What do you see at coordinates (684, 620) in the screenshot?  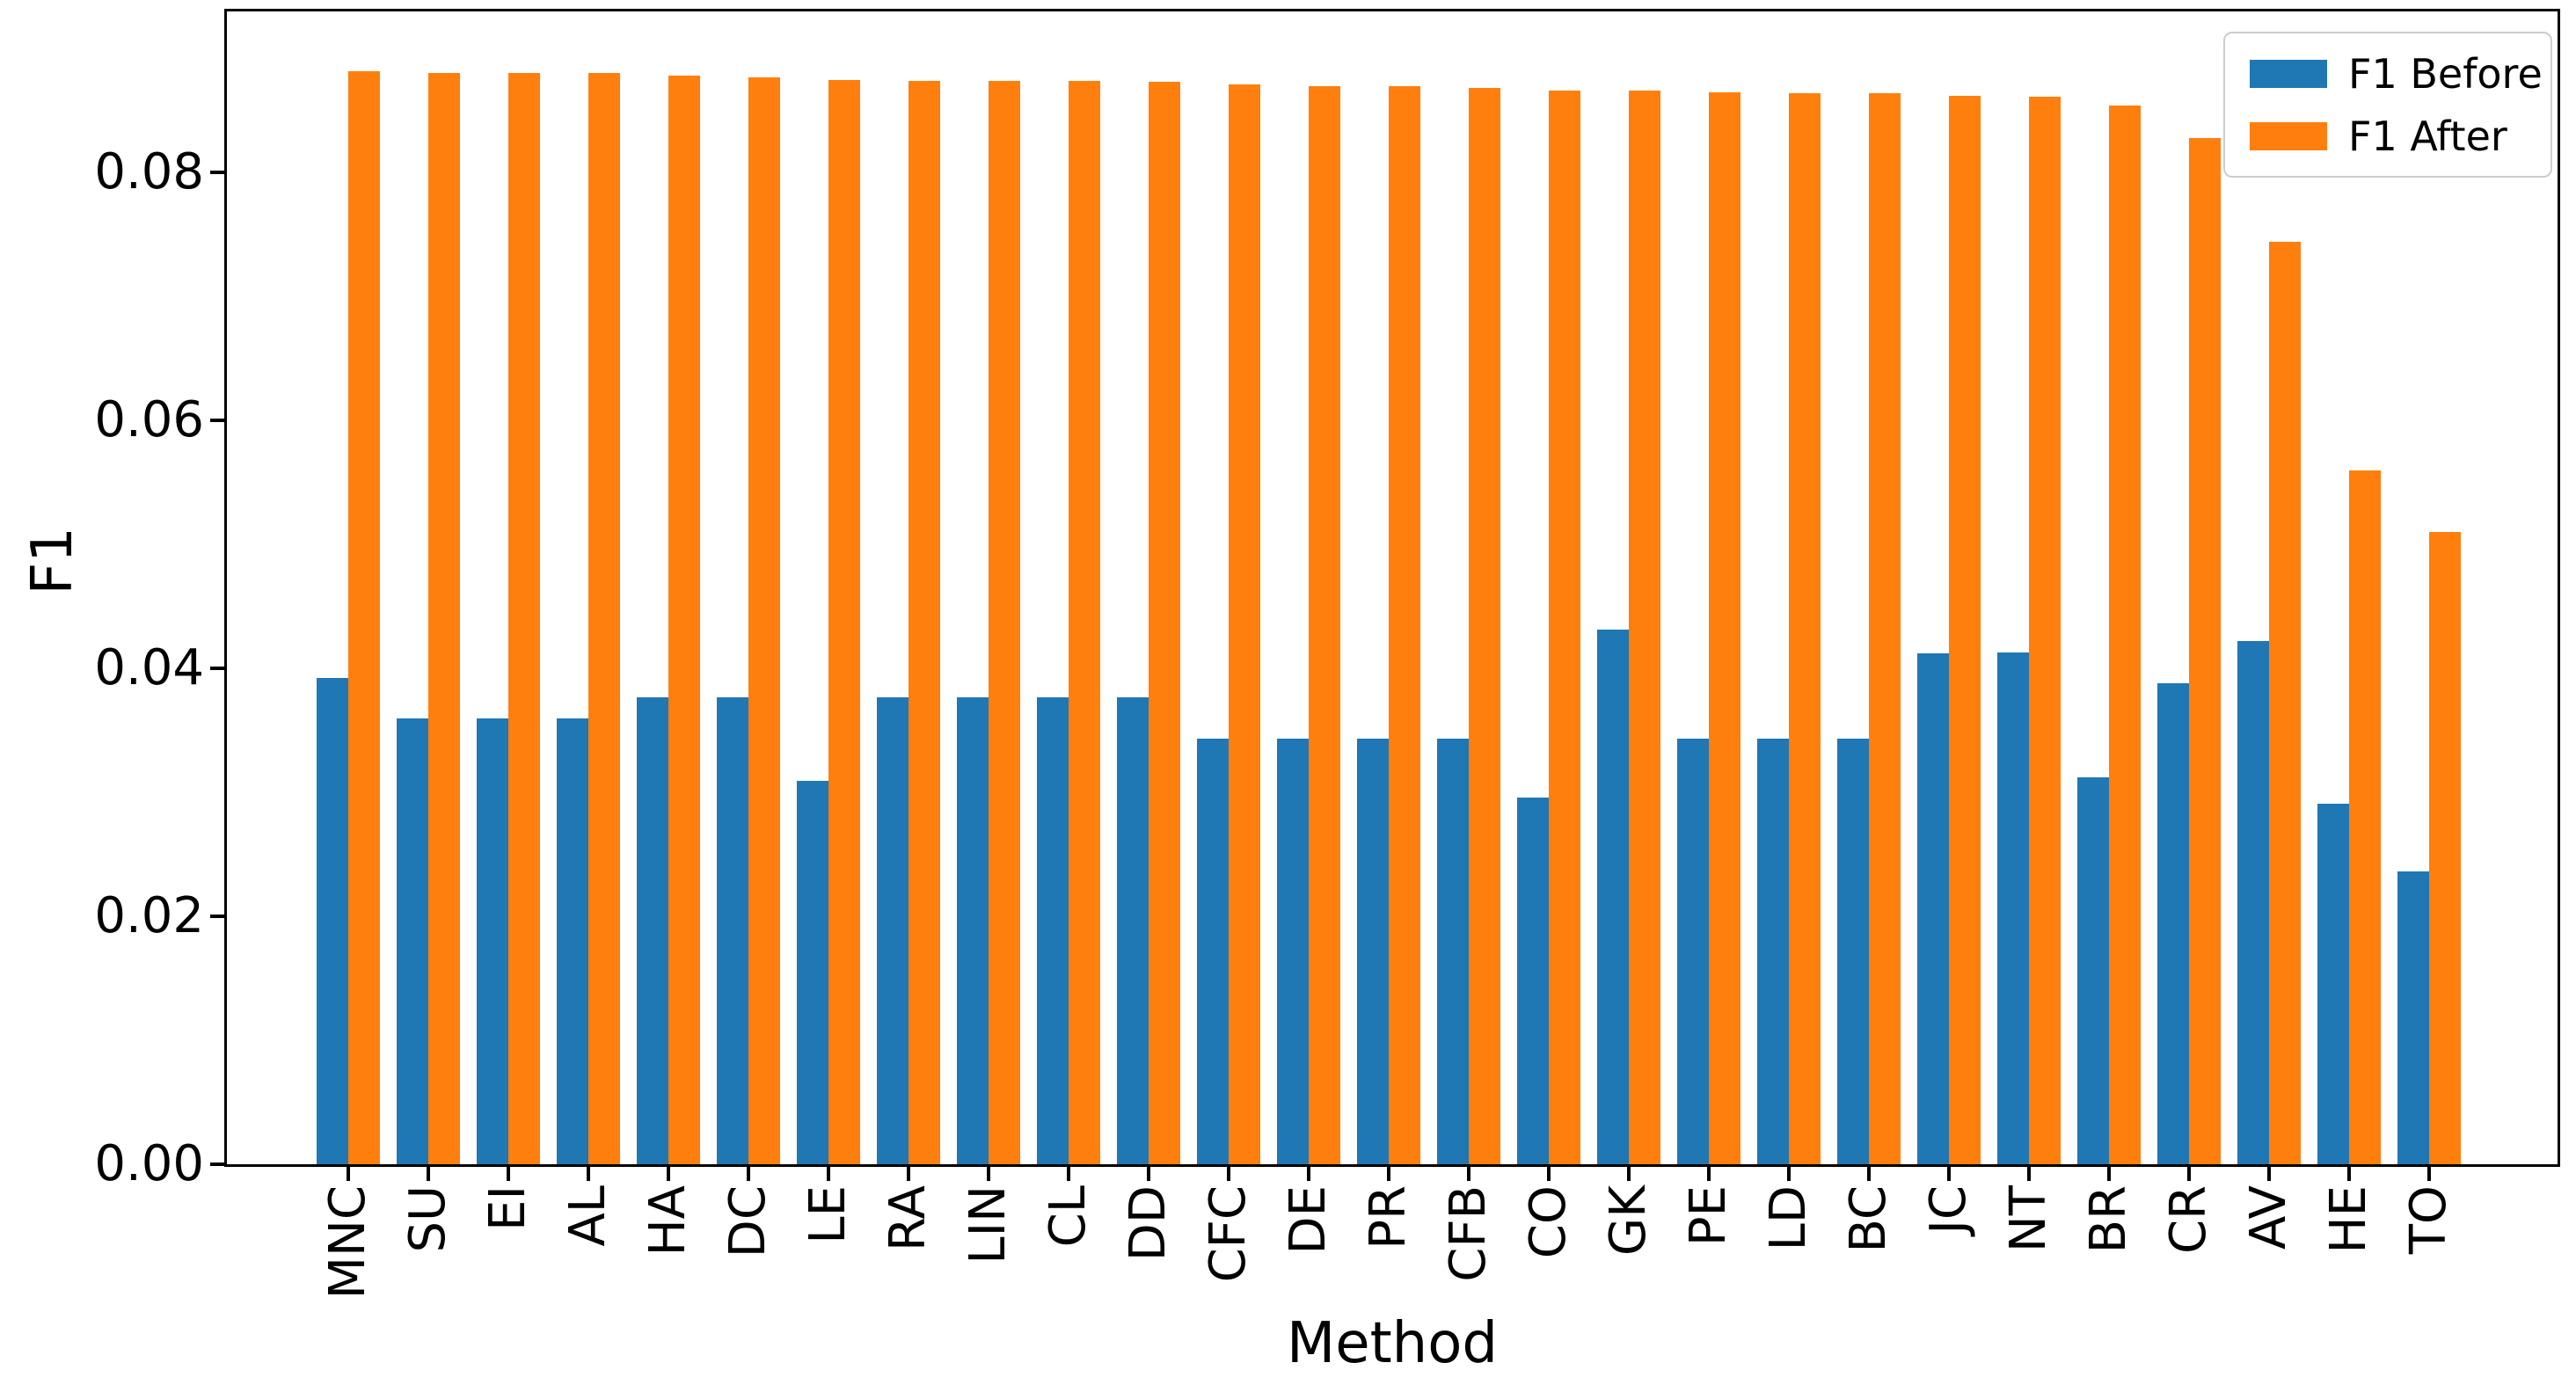 I see `bar-after-HA` at bounding box center [684, 620].